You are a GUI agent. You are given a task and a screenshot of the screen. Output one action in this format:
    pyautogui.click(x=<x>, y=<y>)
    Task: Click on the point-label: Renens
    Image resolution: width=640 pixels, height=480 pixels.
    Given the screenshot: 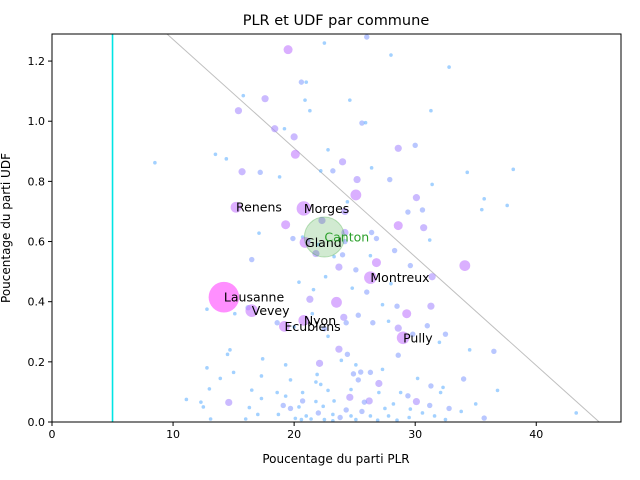 What is the action you would take?
    pyautogui.click(x=259, y=207)
    